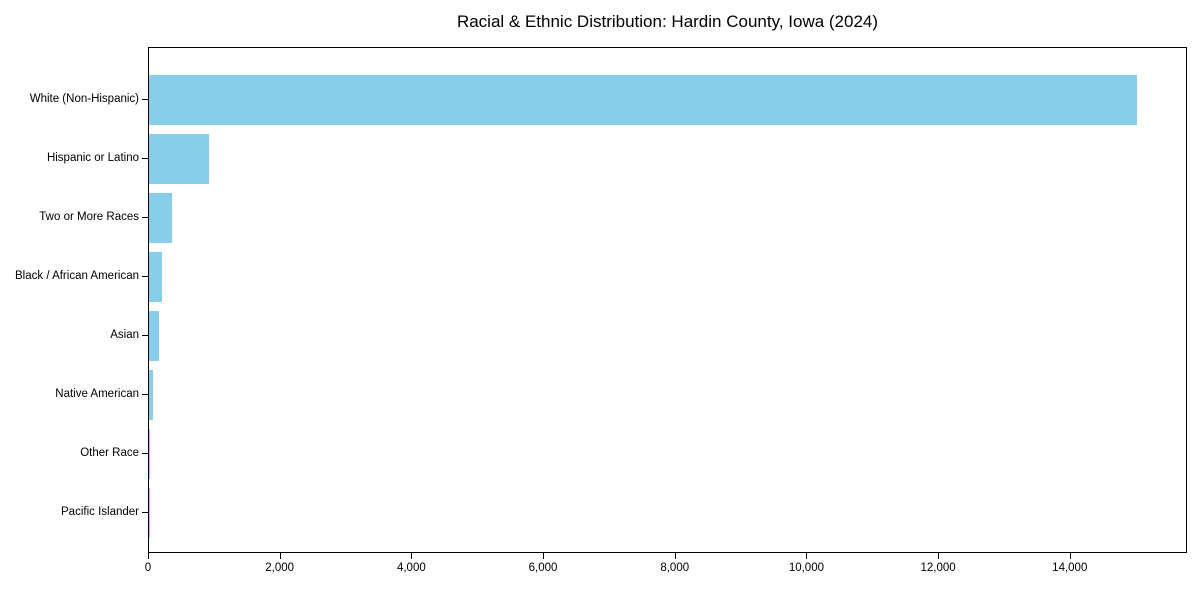  What do you see at coordinates (1070, 568) in the screenshot?
I see `x-tick-label: 14,000` at bounding box center [1070, 568].